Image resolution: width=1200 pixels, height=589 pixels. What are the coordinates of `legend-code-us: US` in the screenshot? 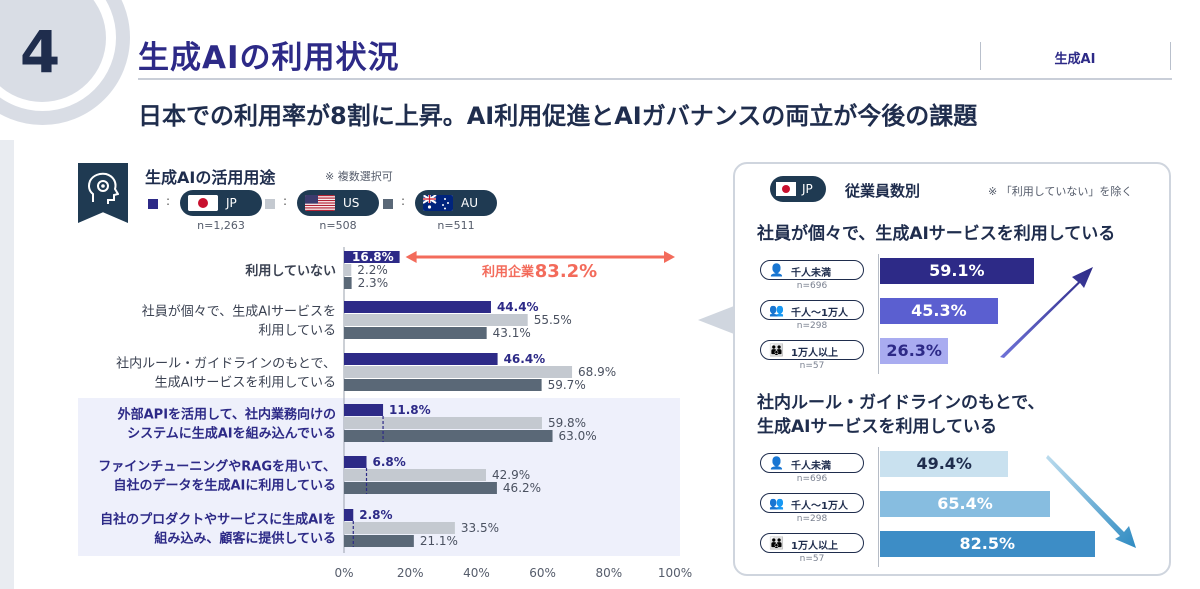 It's located at (351, 203).